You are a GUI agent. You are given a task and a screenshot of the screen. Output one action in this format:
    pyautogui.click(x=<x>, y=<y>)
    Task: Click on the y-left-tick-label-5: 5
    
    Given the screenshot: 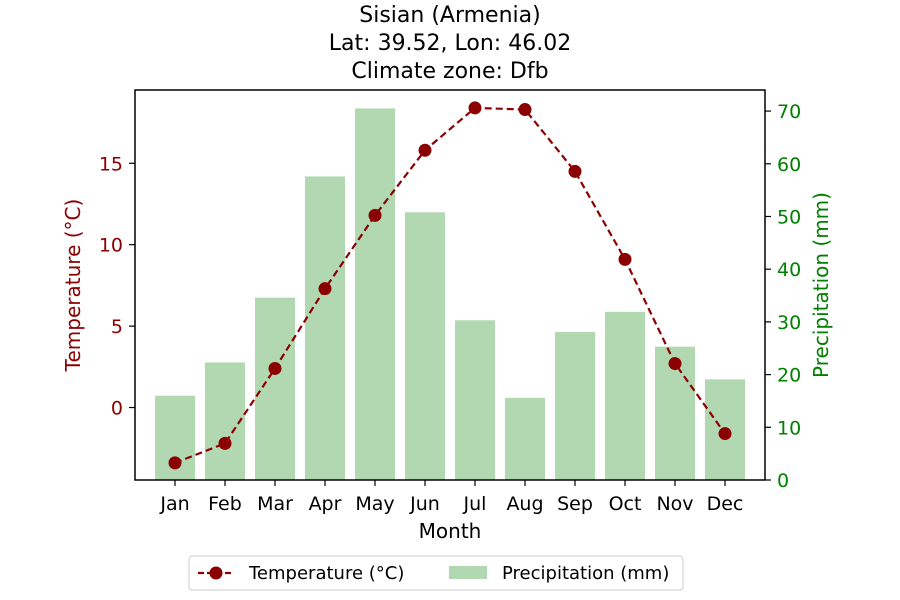 What is the action you would take?
    pyautogui.click(x=117, y=327)
    